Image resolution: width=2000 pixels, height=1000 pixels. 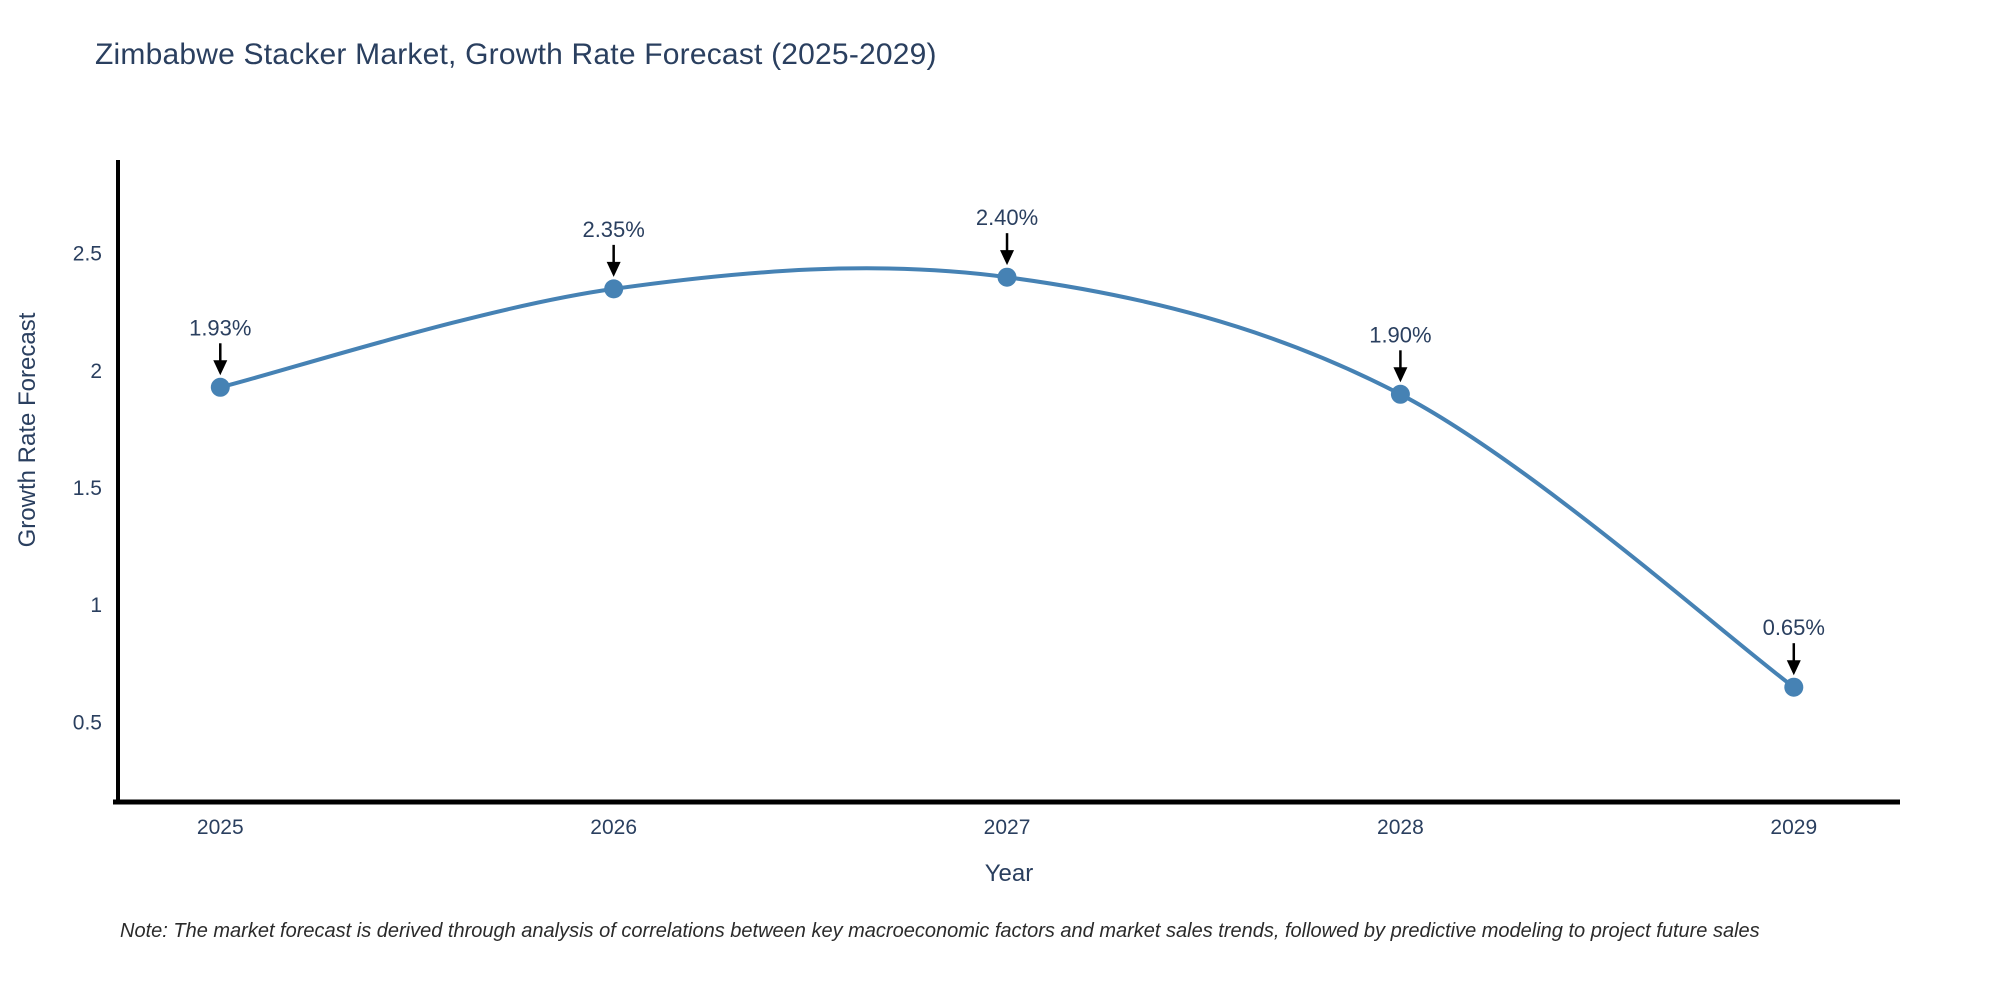 I want to click on annotation-label: 1.90%, so click(x=1400, y=334).